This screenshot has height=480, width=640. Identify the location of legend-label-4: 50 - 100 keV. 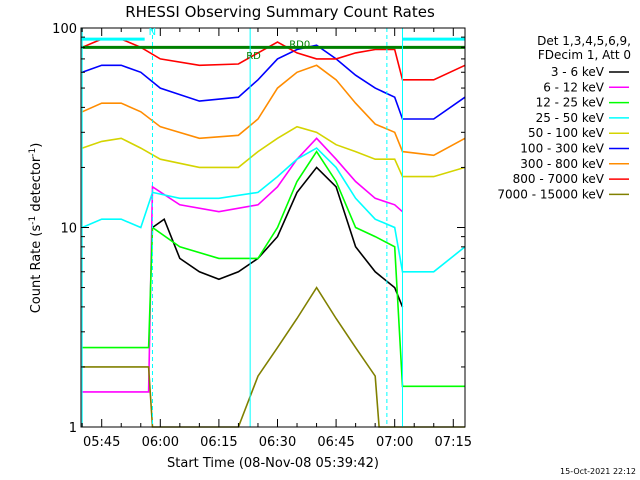
(566, 133).